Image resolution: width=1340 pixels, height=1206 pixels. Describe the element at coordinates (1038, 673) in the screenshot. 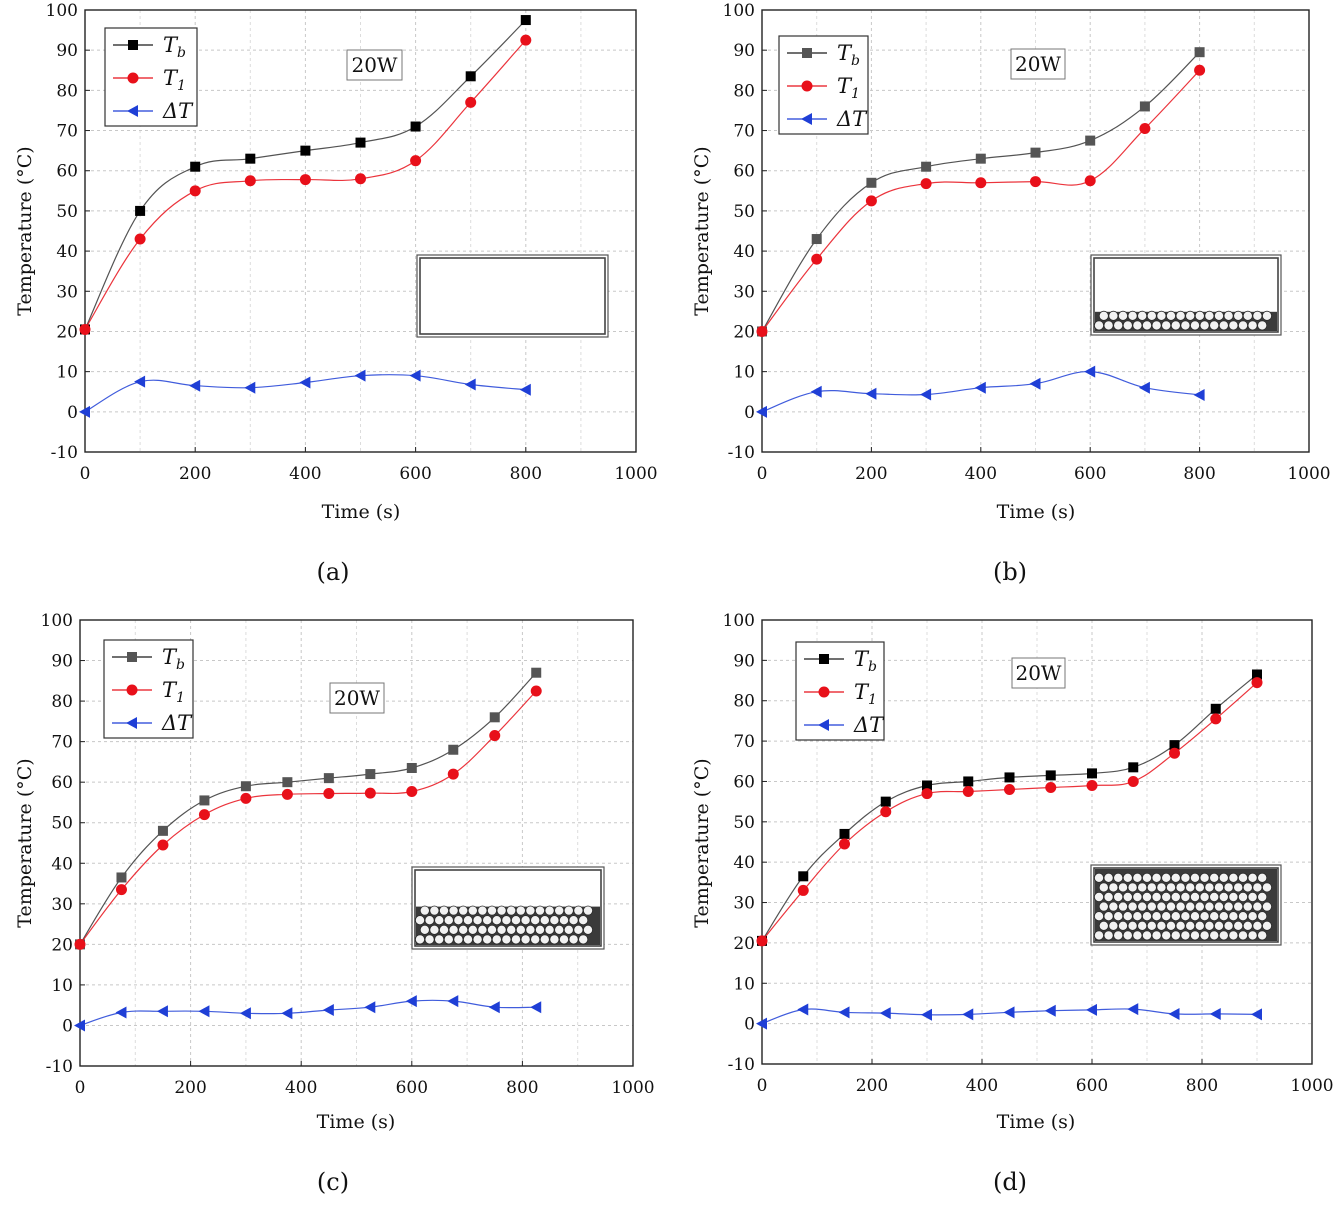

I see `power-label: 20W` at that location.